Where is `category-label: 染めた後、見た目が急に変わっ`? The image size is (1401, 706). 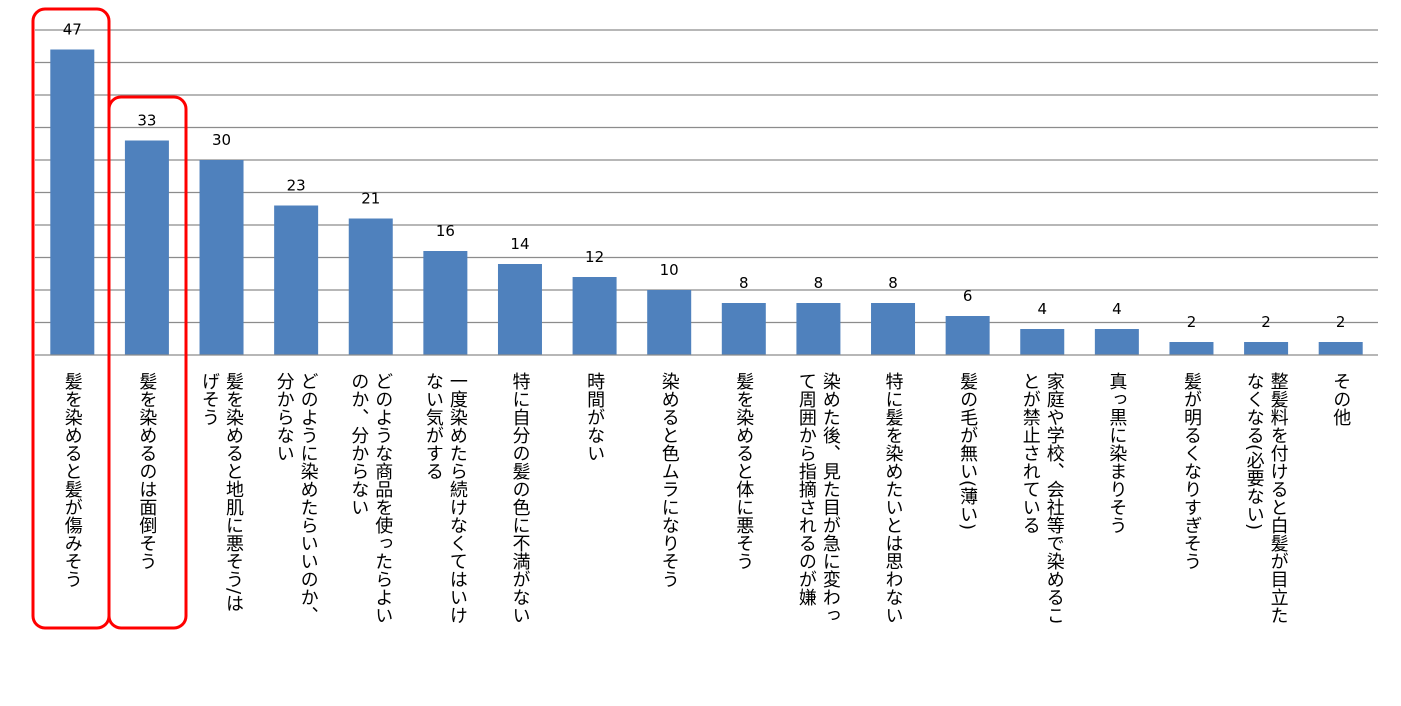
category-label: 染めた後、見た目が急に変わっ is located at coordinates (830, 498).